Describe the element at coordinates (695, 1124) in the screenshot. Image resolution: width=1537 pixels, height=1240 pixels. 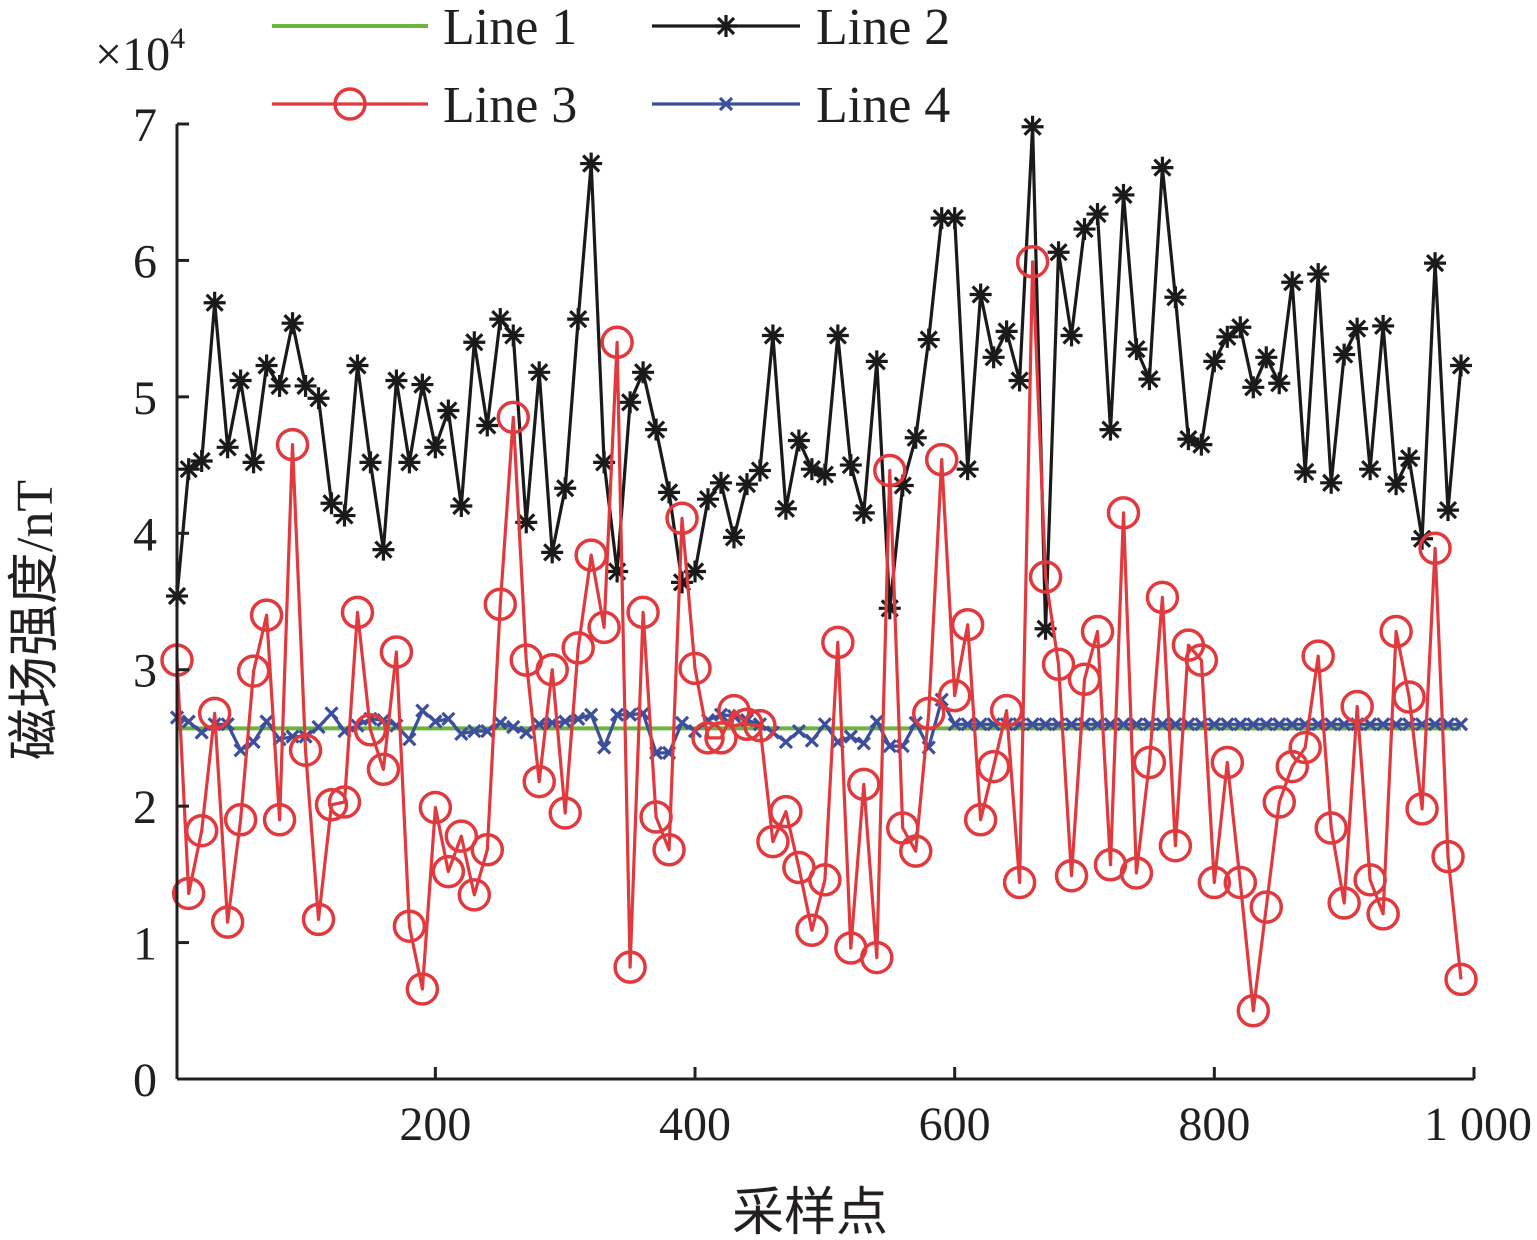
I see `x-tick-label: 400` at that location.